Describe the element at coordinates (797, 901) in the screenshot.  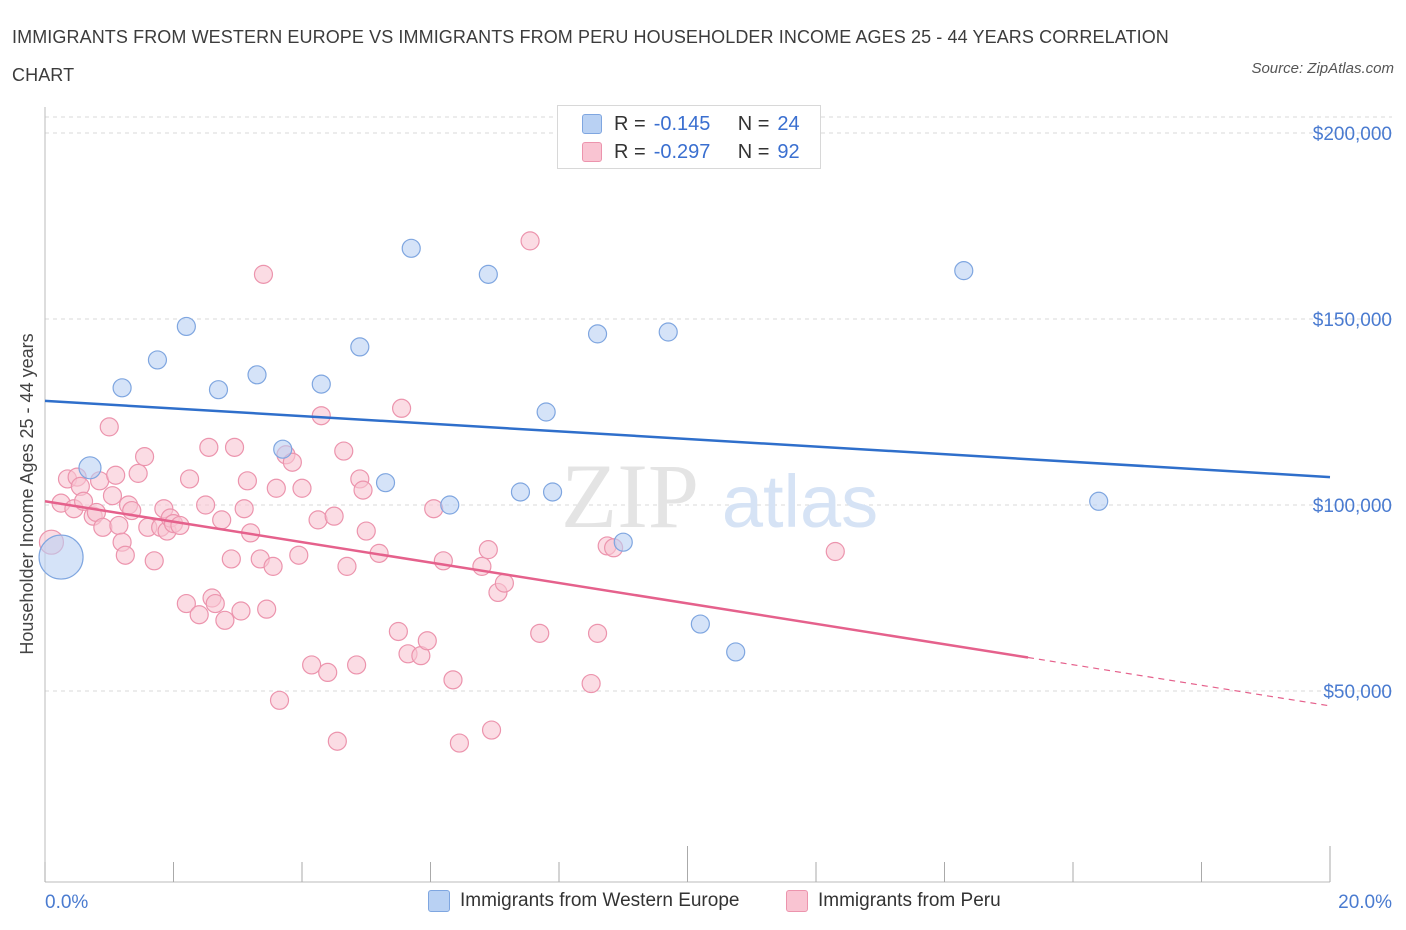
I see `bottom-legend-swatch-pink` at that location.